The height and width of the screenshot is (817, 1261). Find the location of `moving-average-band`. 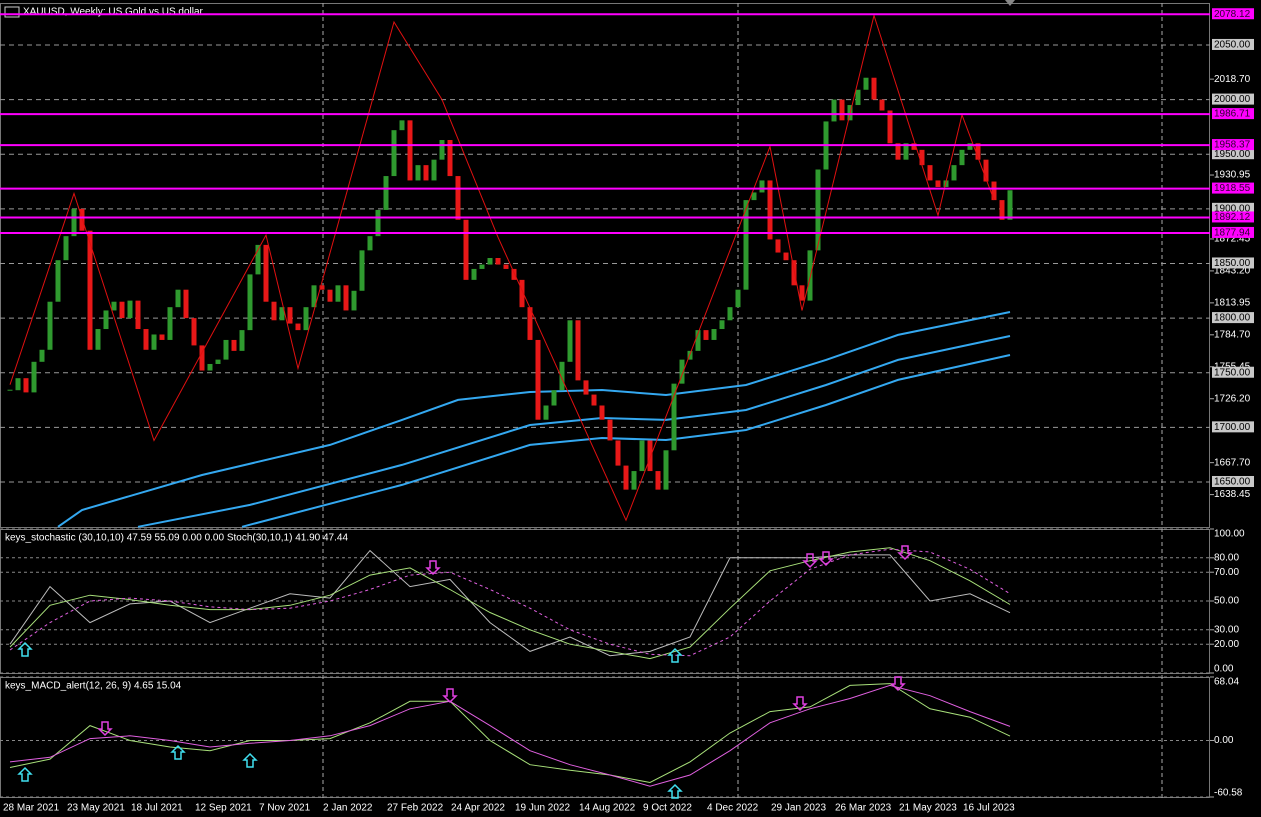

moving-average-band is located at coordinates (626, 441).